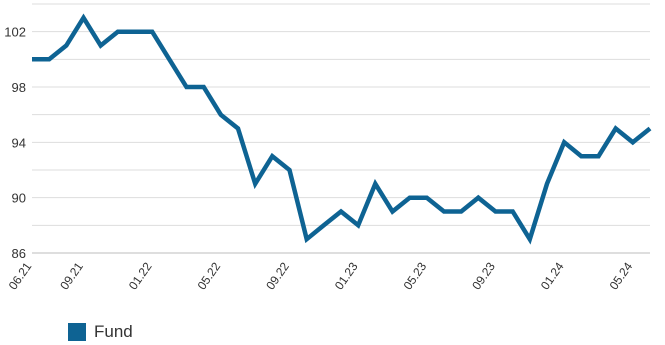  I want to click on y-tick-label: 90, so click(19, 198).